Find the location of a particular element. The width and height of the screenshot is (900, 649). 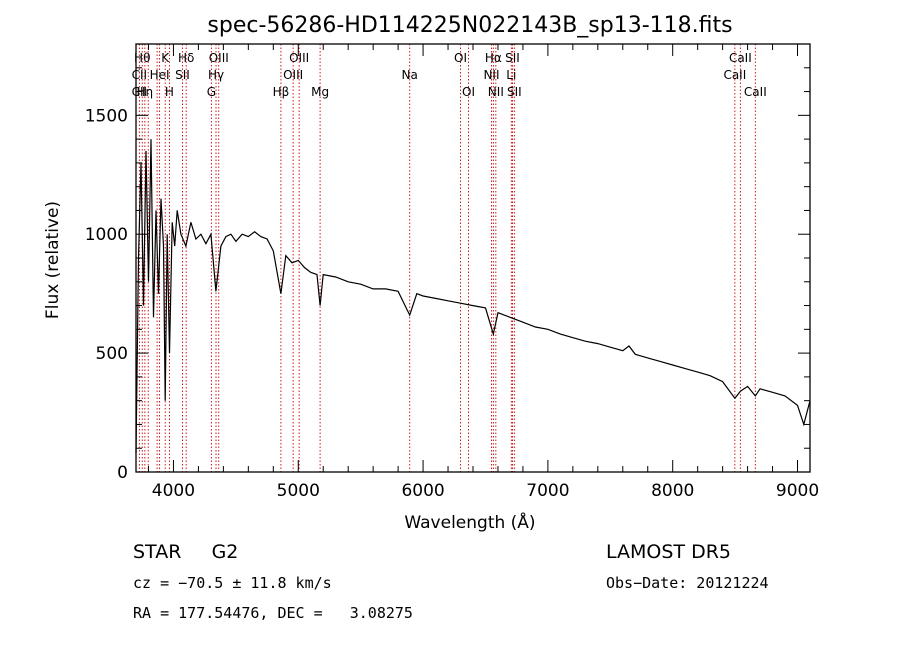

marker-label: Hγ is located at coordinates (216, 75).